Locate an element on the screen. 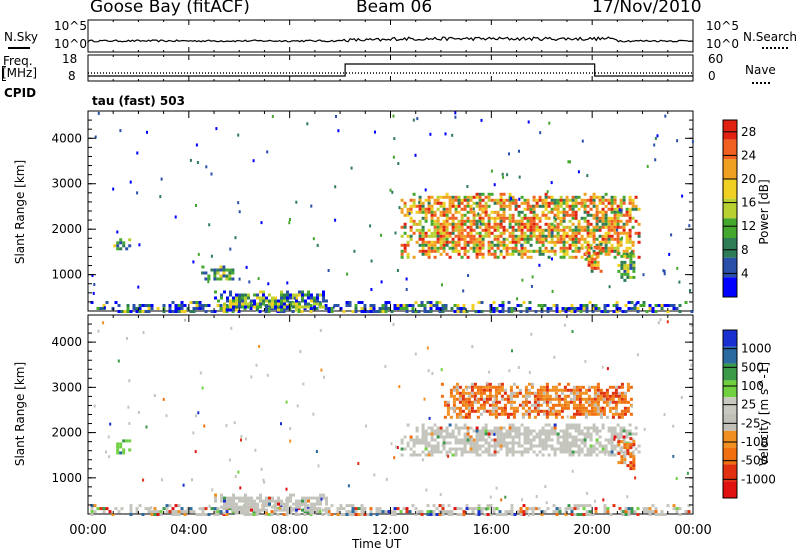 This screenshot has width=800, height=554. velocity-colorbar-tick-label: -25 is located at coordinates (751, 423).